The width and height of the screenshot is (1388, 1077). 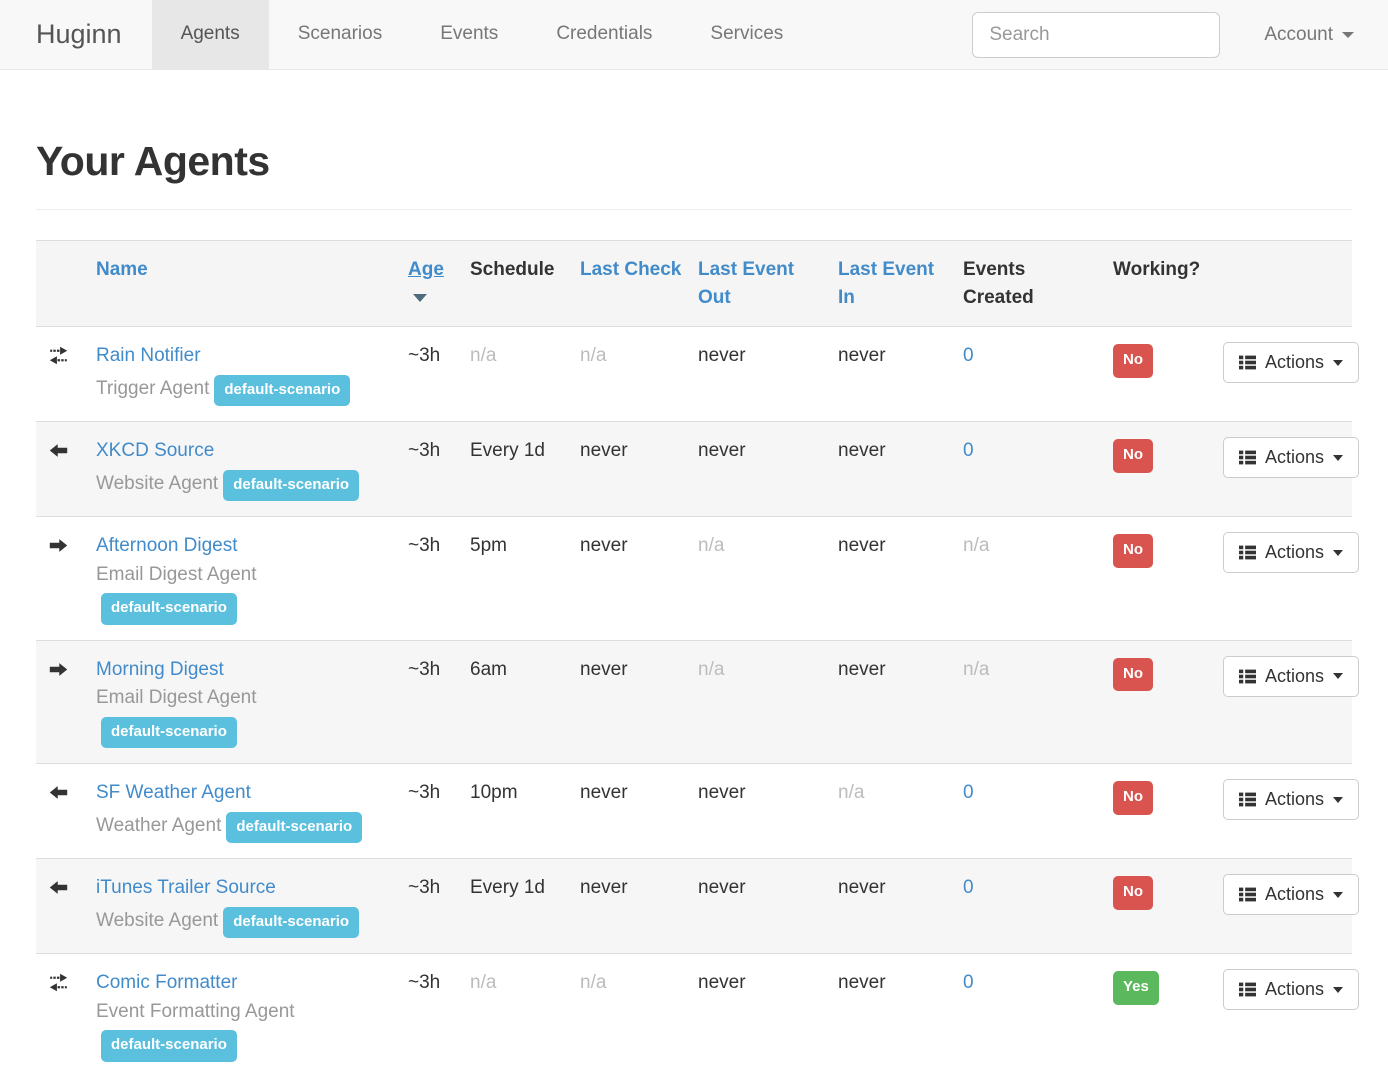 I want to click on sort-desc-icon, so click(x=420, y=297).